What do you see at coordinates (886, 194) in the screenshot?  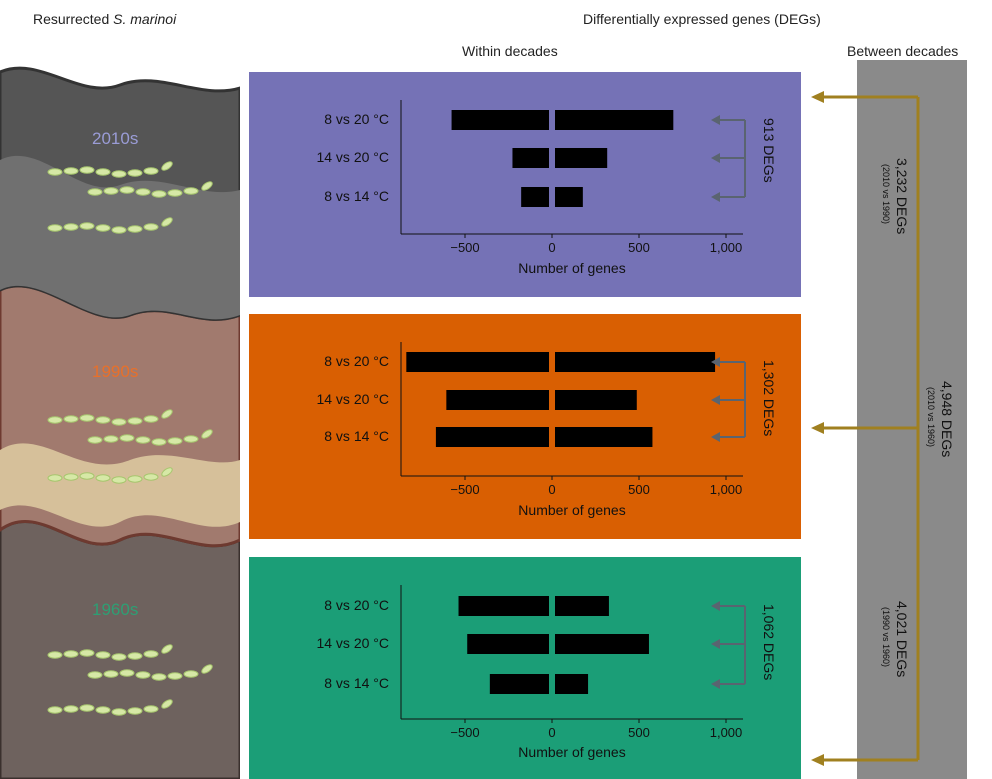 I see `between-a-sub: (2010 vs 1990)` at bounding box center [886, 194].